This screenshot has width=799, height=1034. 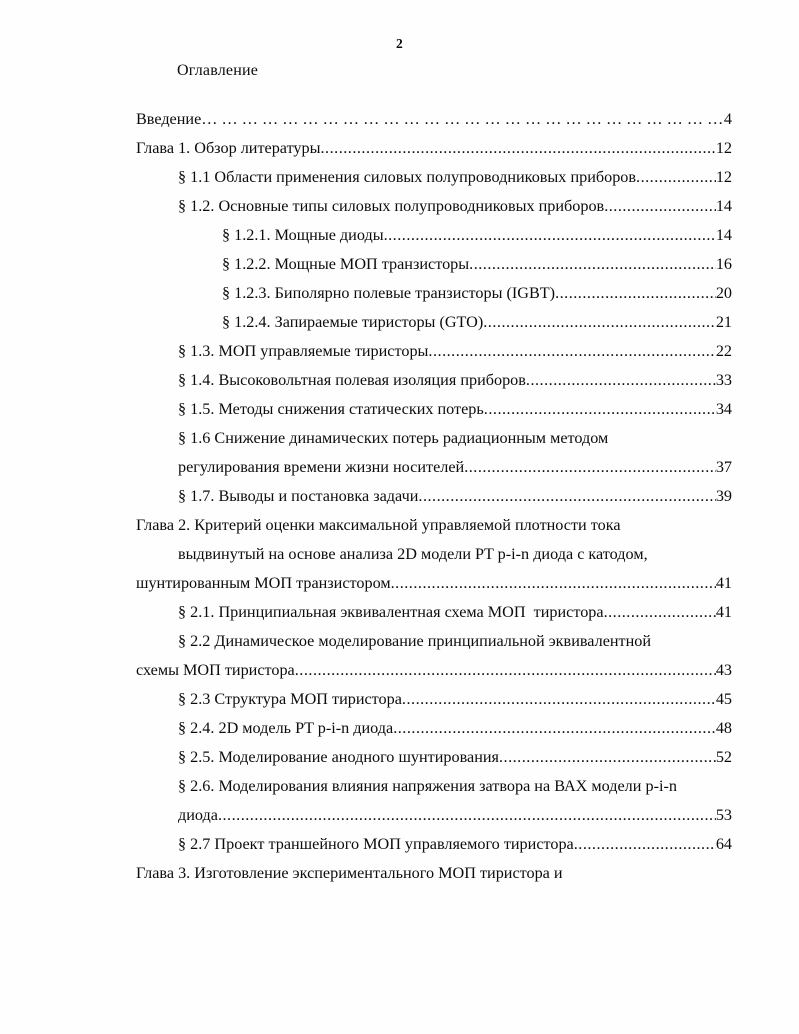 I want to click on toc-entry: диода 53, so click(x=399, y=815).